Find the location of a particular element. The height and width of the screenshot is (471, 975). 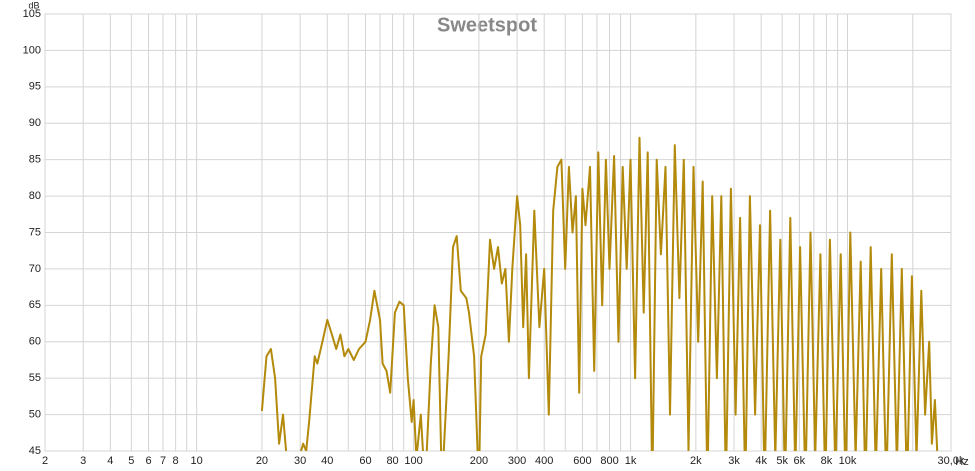

x-tick-label: 4k is located at coordinates (761, 461).